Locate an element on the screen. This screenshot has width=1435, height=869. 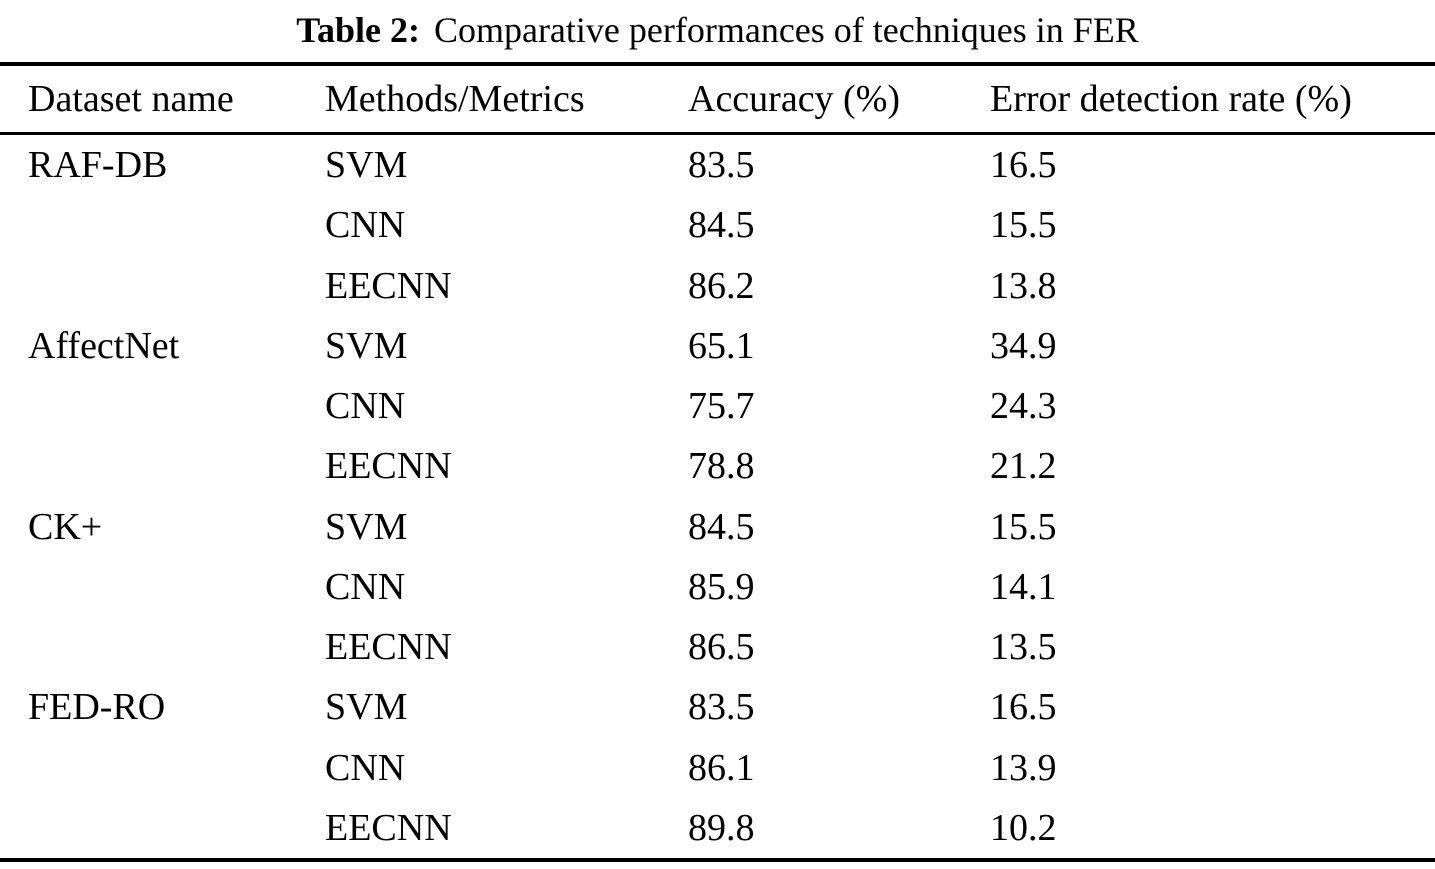
table-row: CNN 85.9 14.1 is located at coordinates (717, 587).